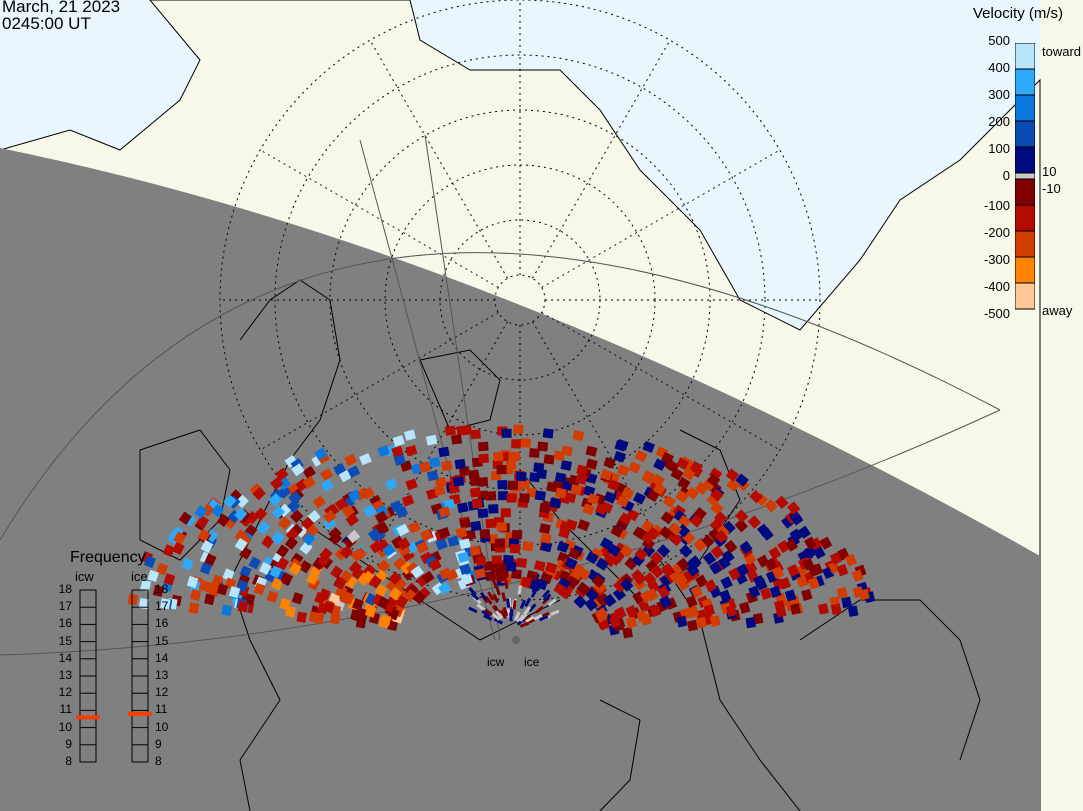 The height and width of the screenshot is (811, 1083). What do you see at coordinates (1049, 171) in the screenshot?
I see `plus-threshold-label: 10` at bounding box center [1049, 171].